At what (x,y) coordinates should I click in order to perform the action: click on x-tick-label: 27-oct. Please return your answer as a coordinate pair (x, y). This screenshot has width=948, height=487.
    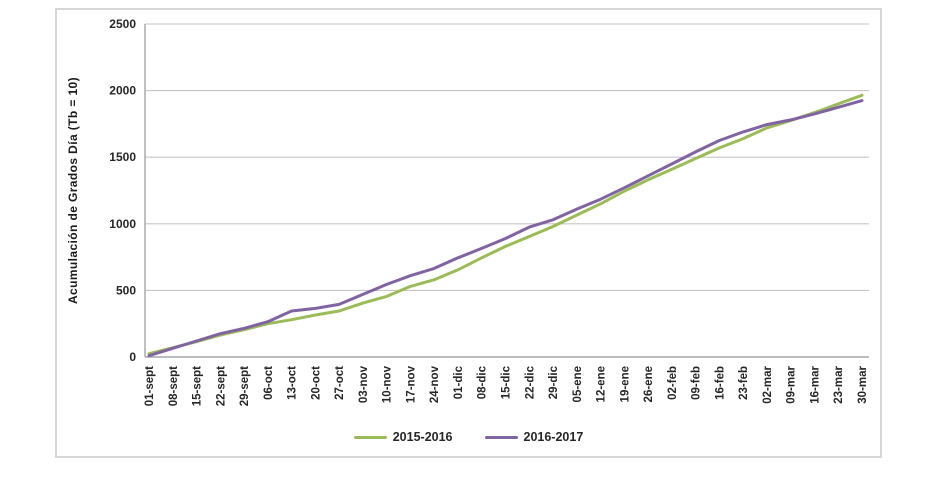
    Looking at the image, I should click on (340, 383).